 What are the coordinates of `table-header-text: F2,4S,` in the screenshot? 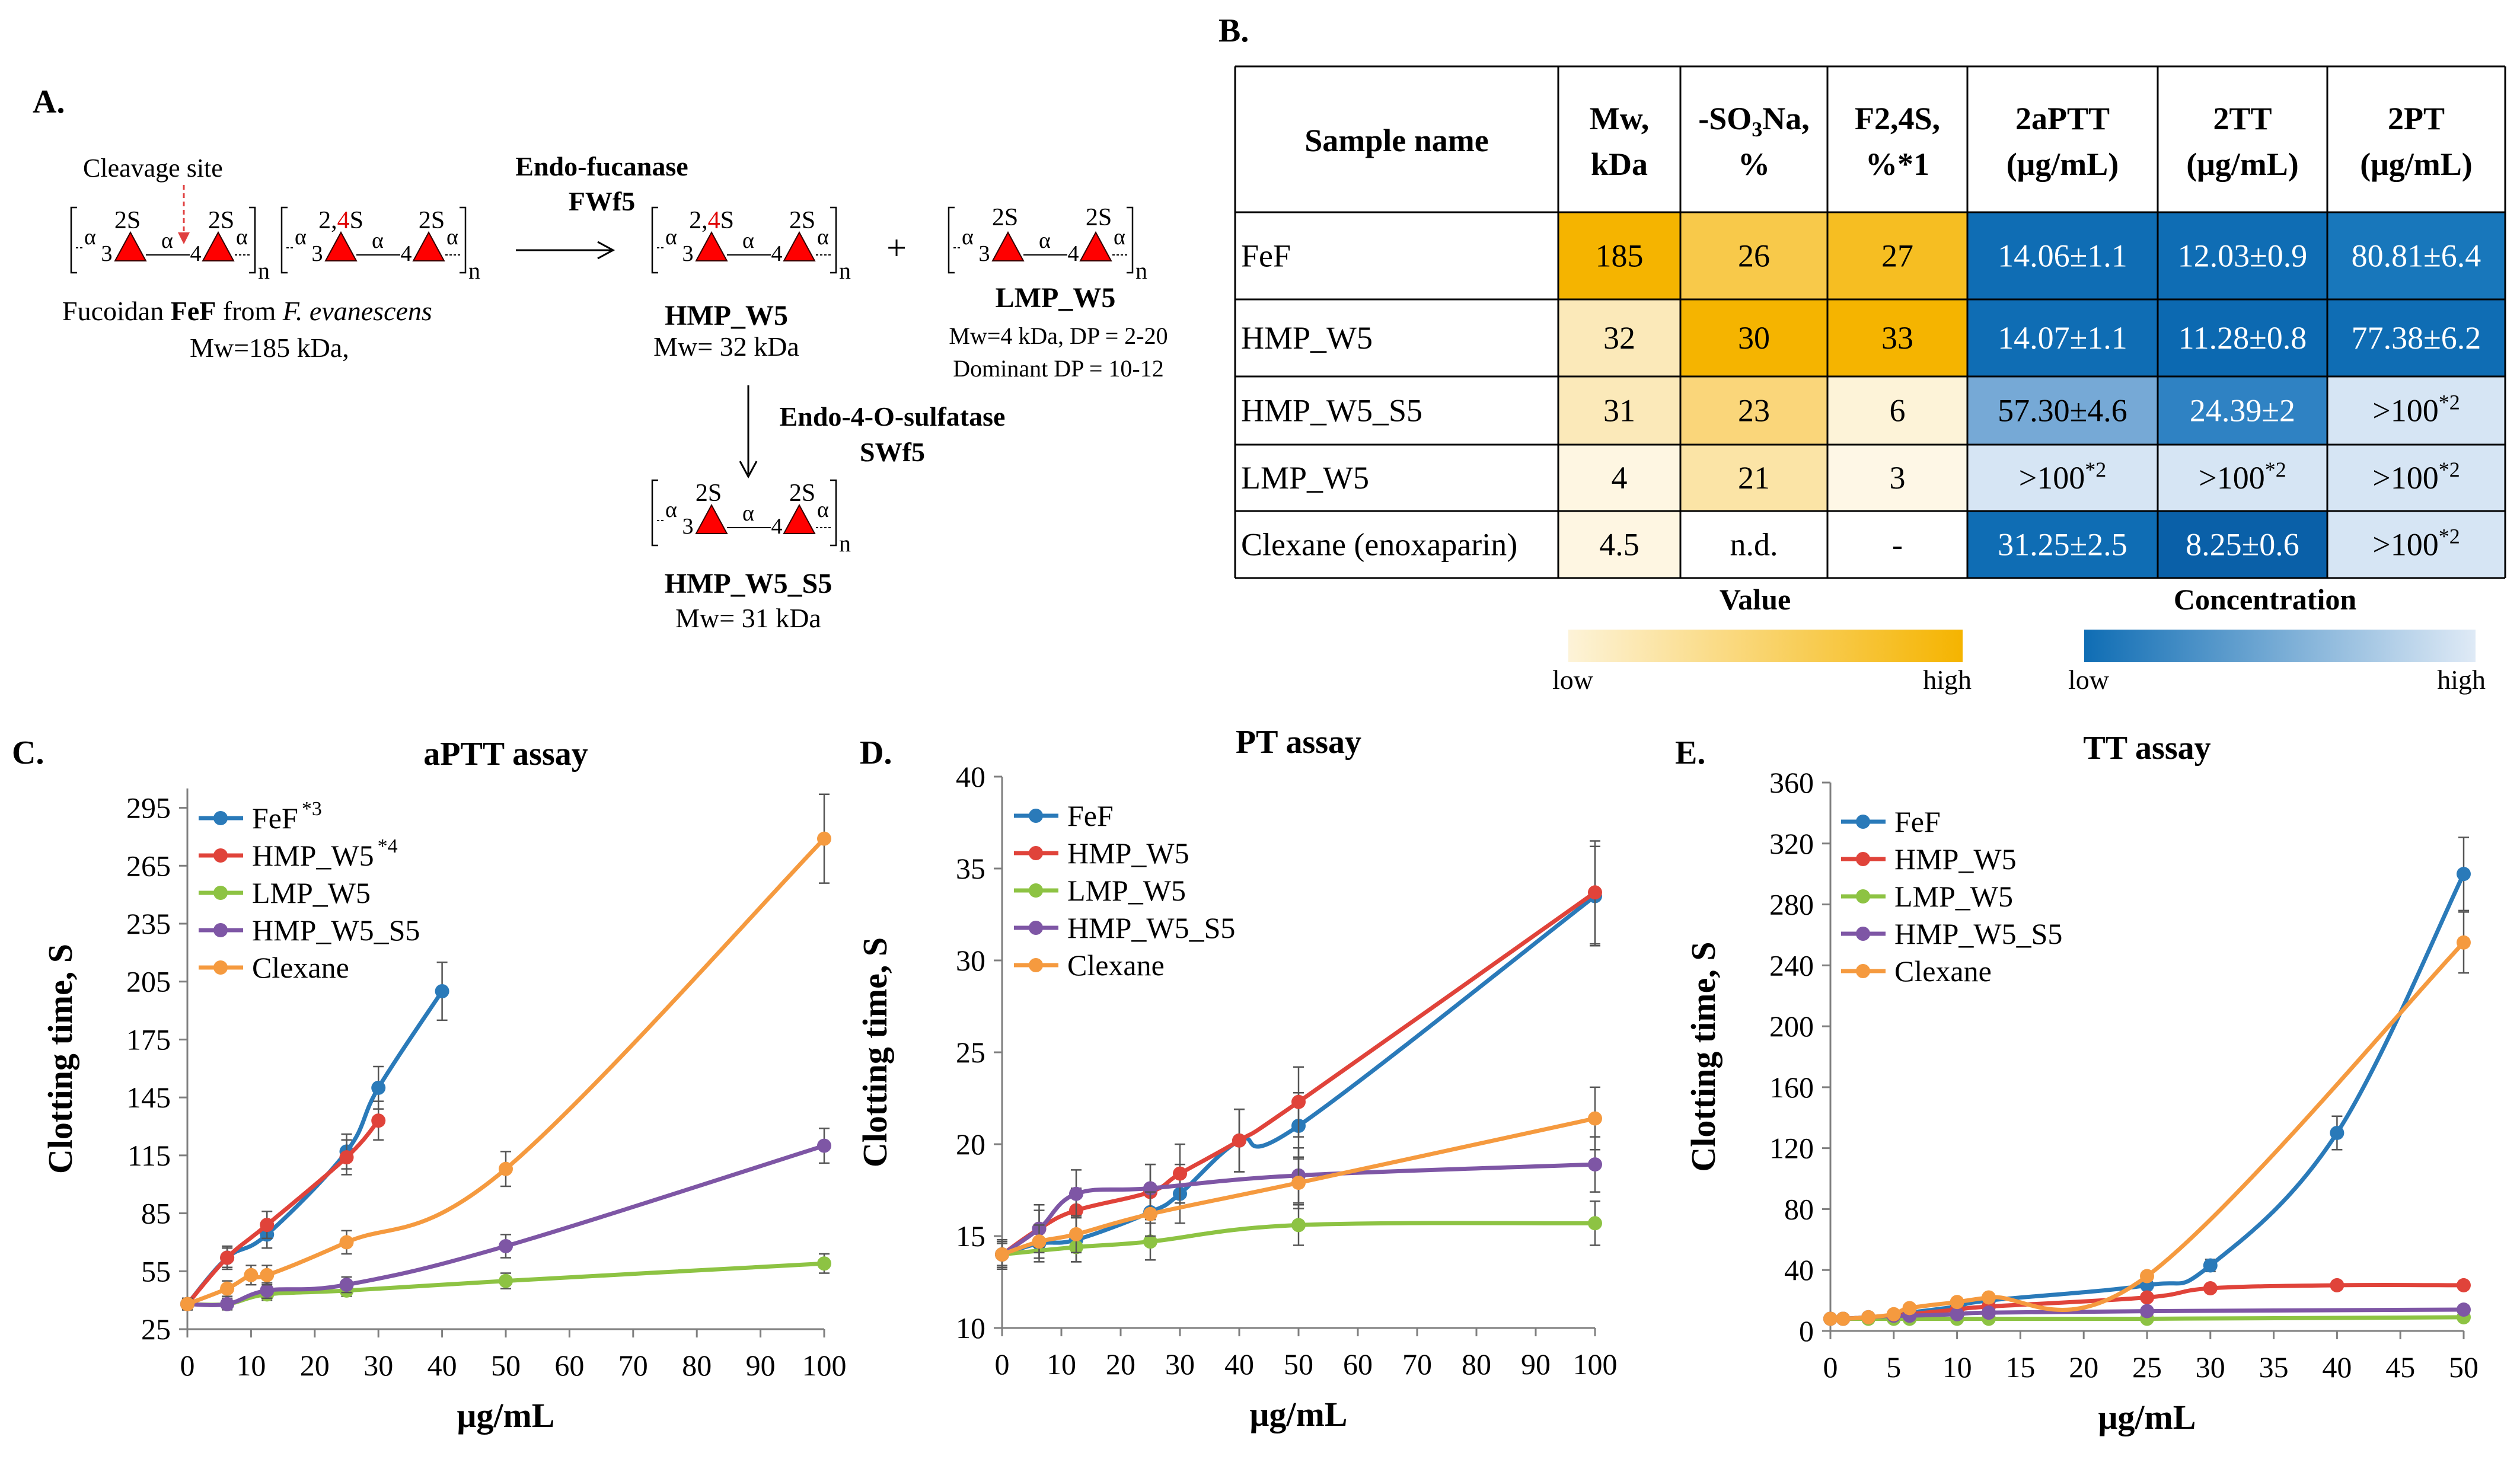 It's located at (1897, 118).